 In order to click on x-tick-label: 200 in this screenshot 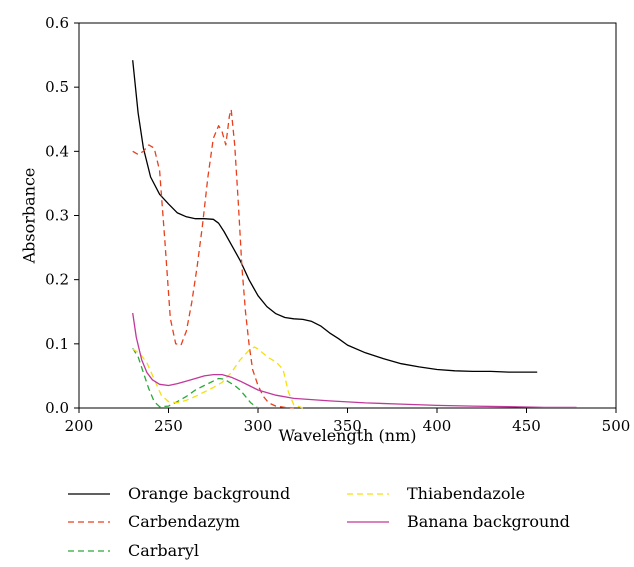, I will do `click(79, 426)`.